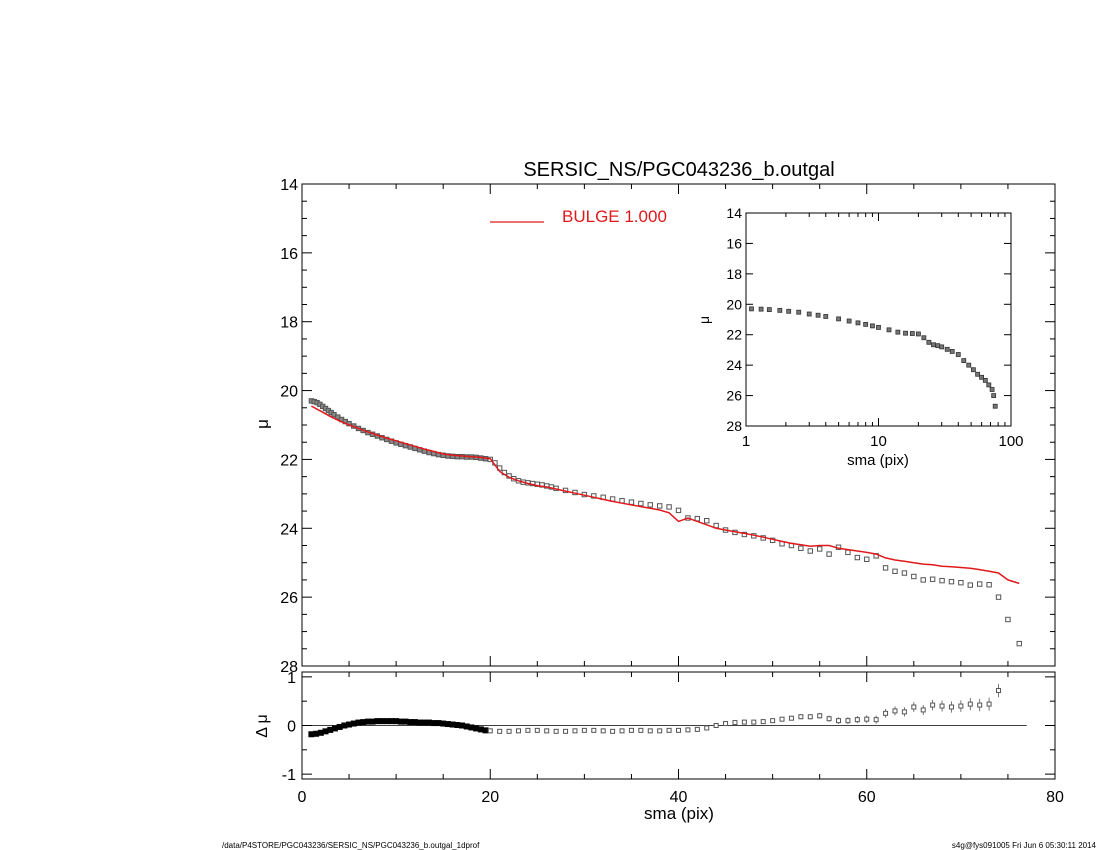 The height and width of the screenshot is (850, 1100). Describe the element at coordinates (289, 529) in the screenshot. I see `y-tick-label: 24` at that location.